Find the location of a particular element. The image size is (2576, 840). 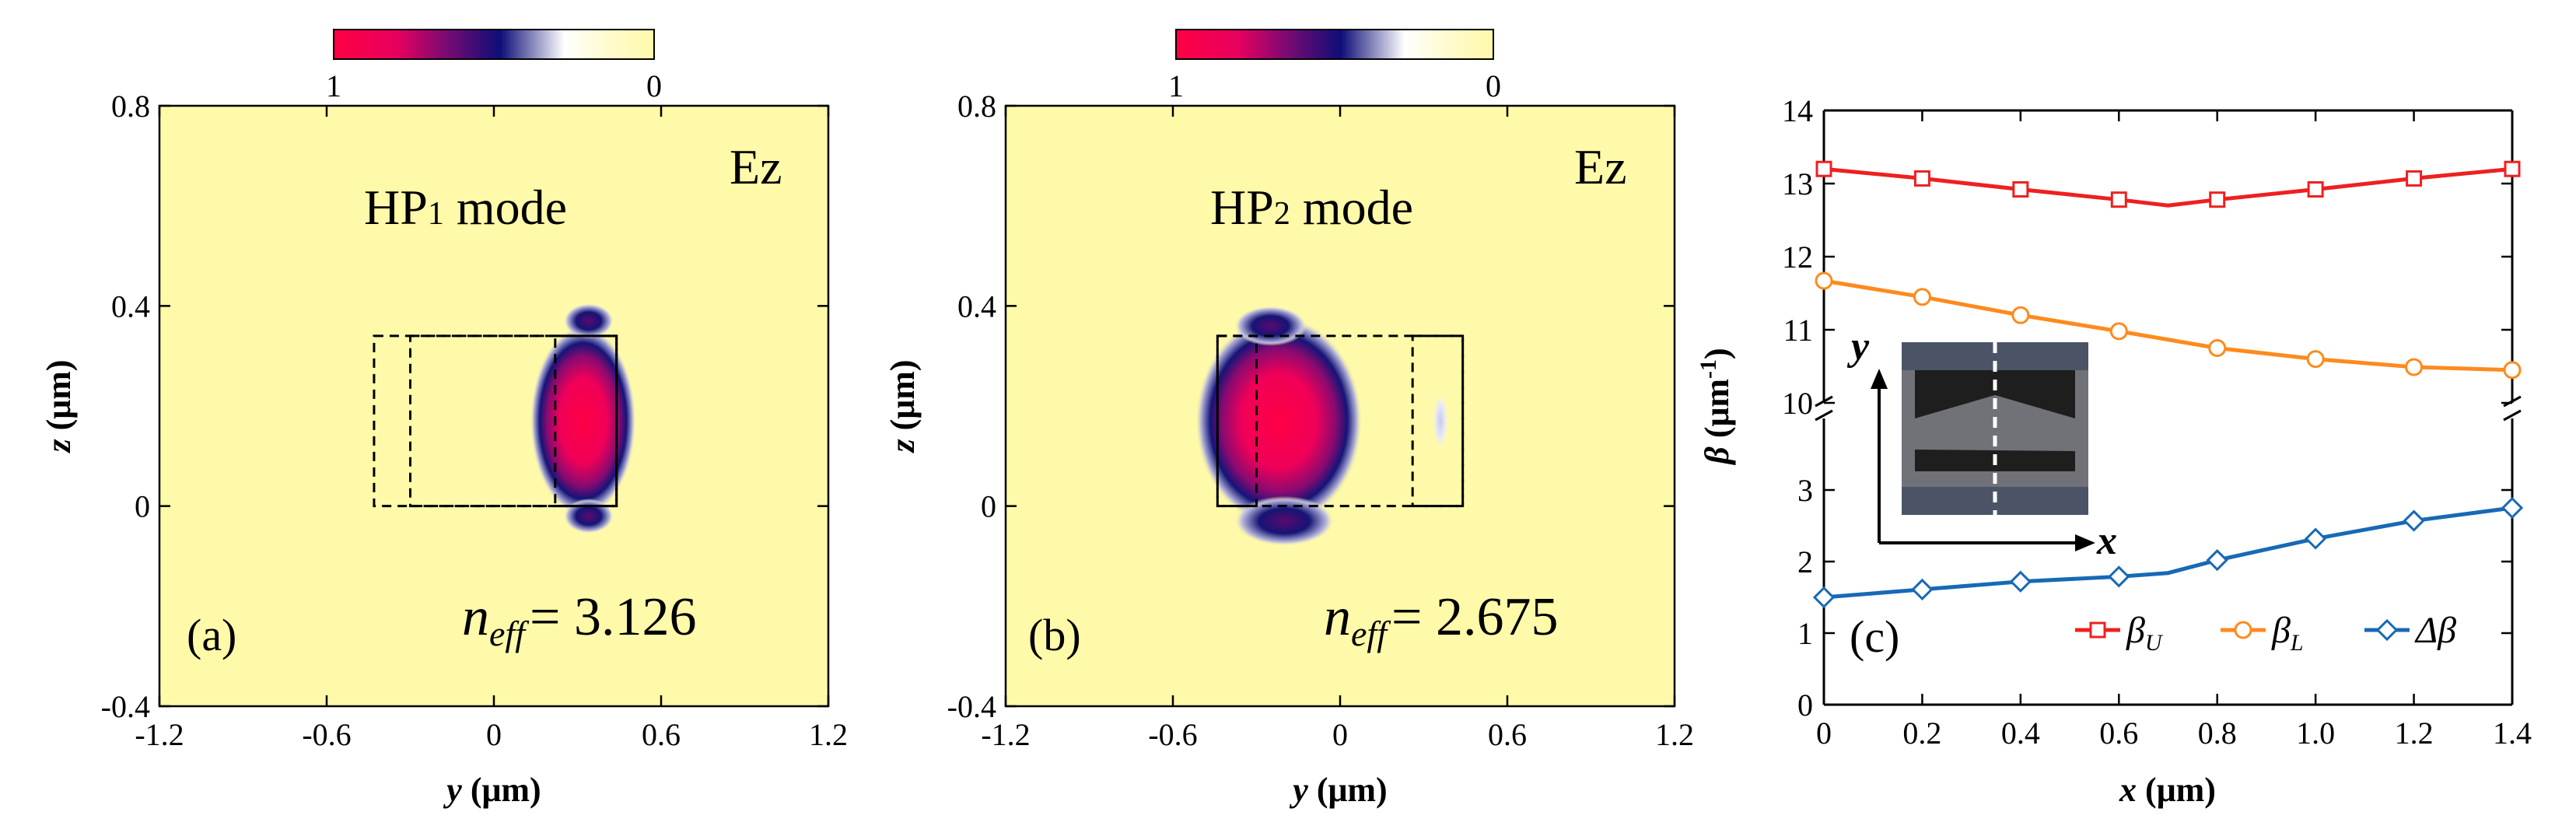

x-tick-label: 1.4 is located at coordinates (2513, 734).